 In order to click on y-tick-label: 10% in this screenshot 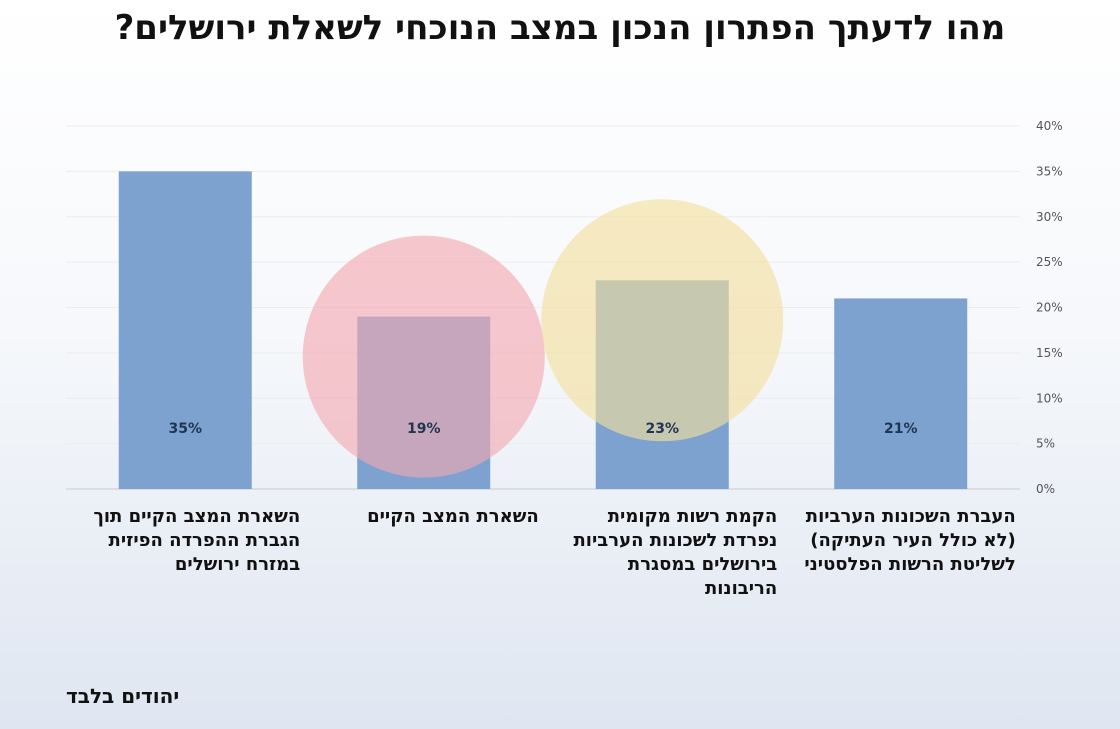, I will do `click(1049, 398)`.